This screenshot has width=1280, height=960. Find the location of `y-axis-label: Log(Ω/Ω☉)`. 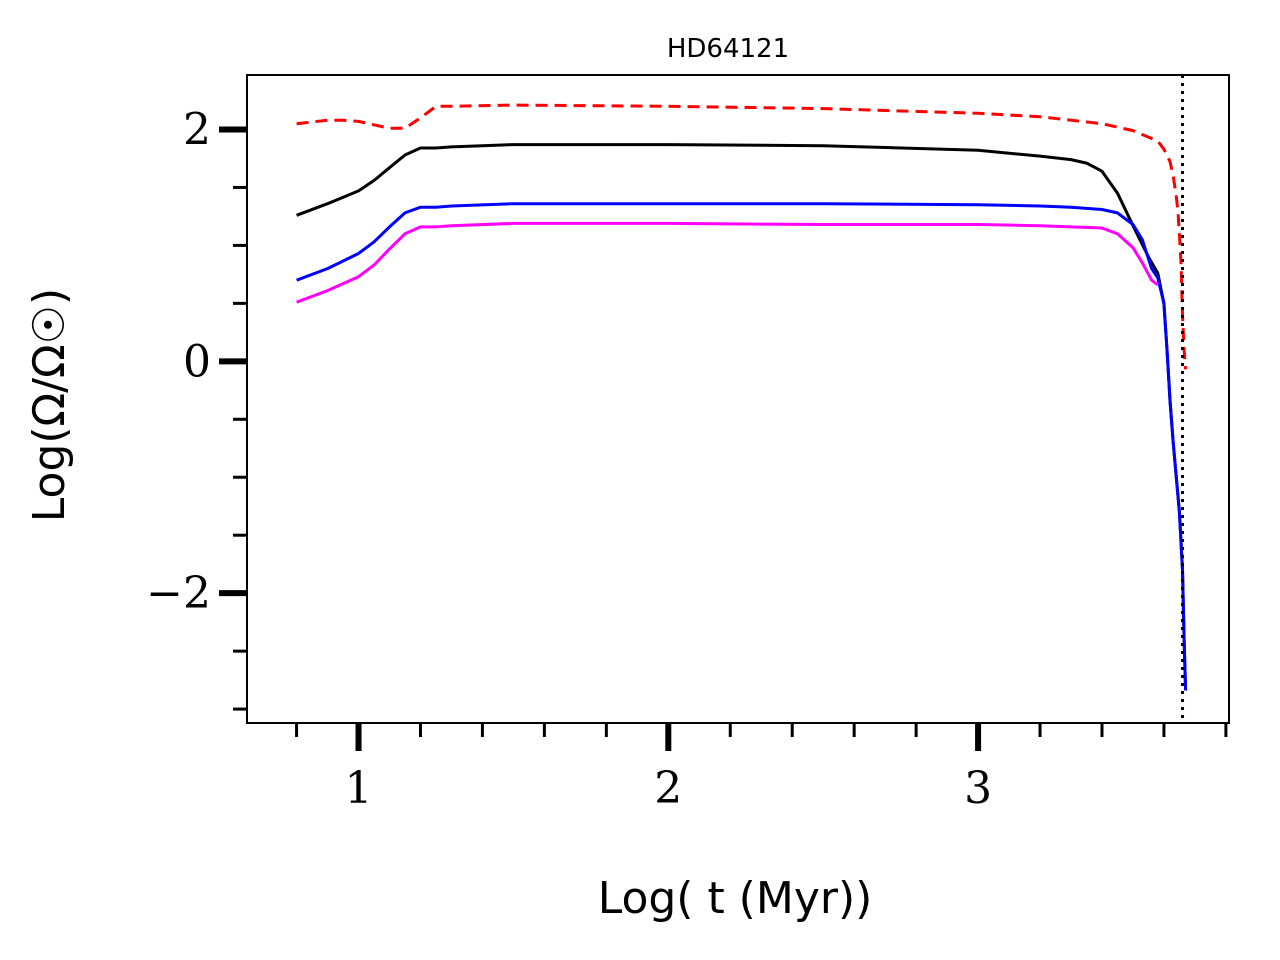

y-axis-label: Log(Ω/Ω☉) is located at coordinates (49, 405).